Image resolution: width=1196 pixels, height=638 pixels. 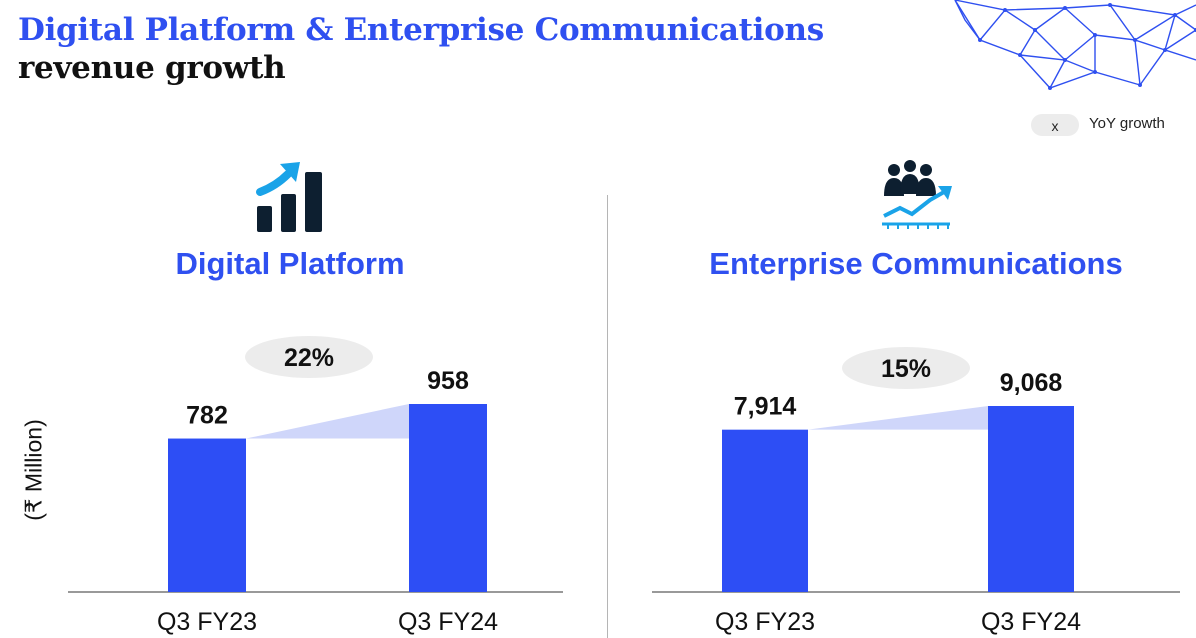 What do you see at coordinates (917, 194) in the screenshot?
I see `team-growth-icon` at bounding box center [917, 194].